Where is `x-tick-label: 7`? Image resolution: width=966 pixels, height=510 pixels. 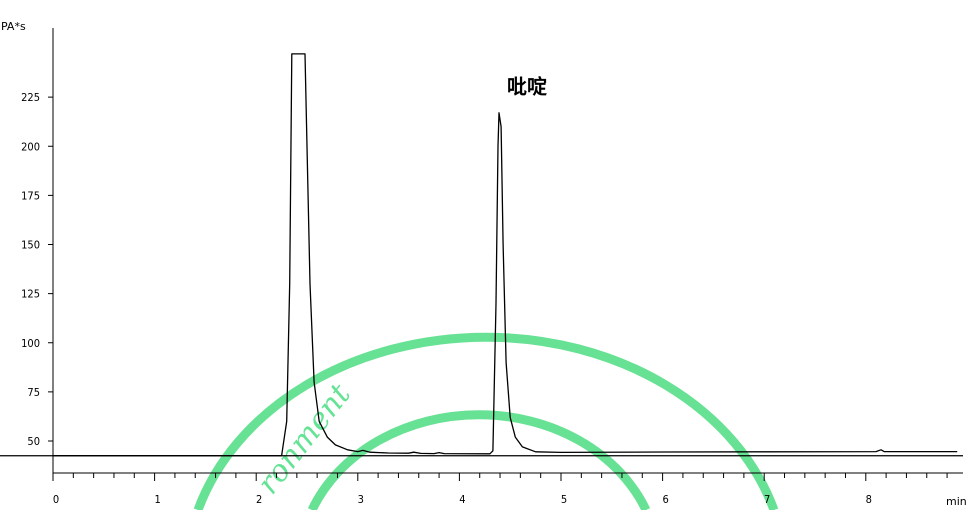
x-tick-label: 7 is located at coordinates (767, 499).